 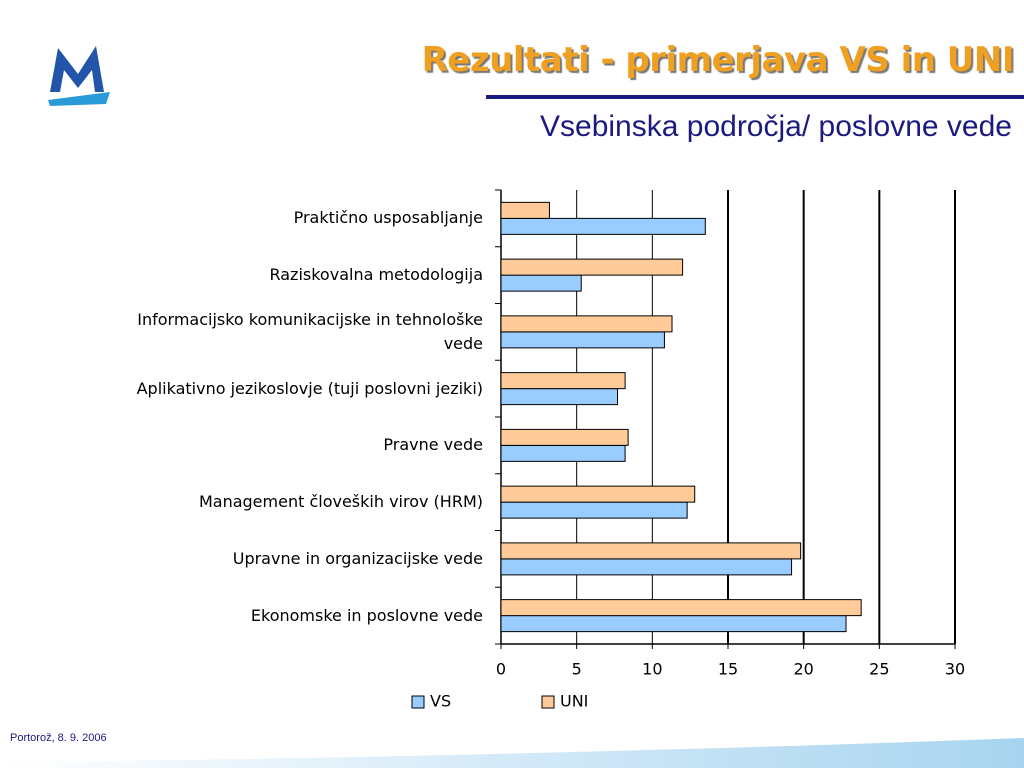 I want to click on logo, so click(x=79, y=76).